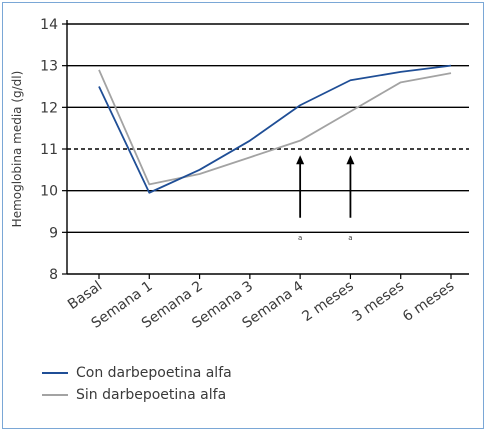  What do you see at coordinates (55, 395) in the screenshot?
I see `legend-swatch-sin` at bounding box center [55, 395].